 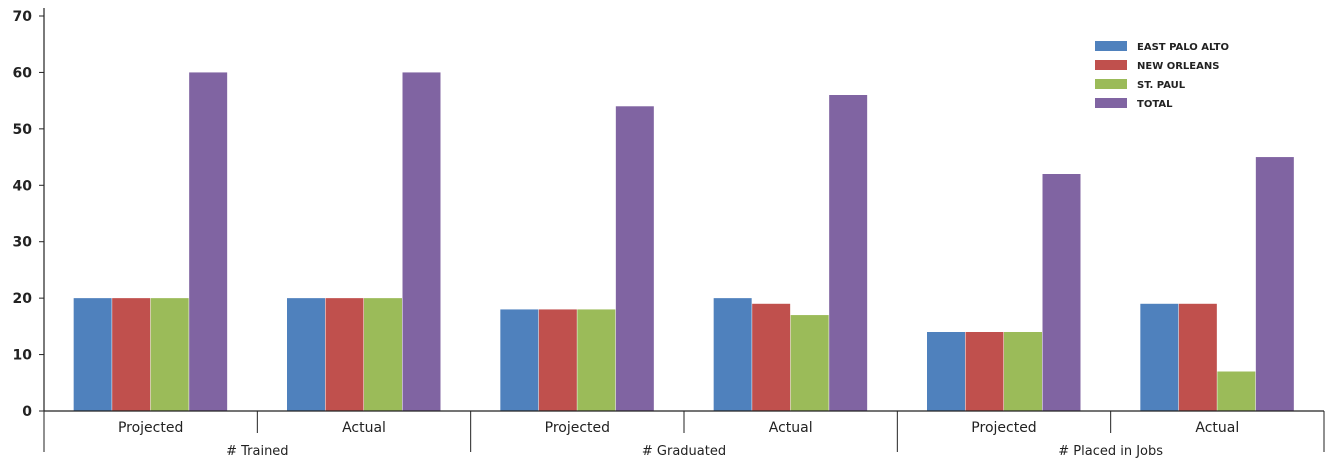 I want to click on chart-legend: EAST PALO ALTO NEW ORLEANS ST. PAUL TOTAL, so click(x=1162, y=75).